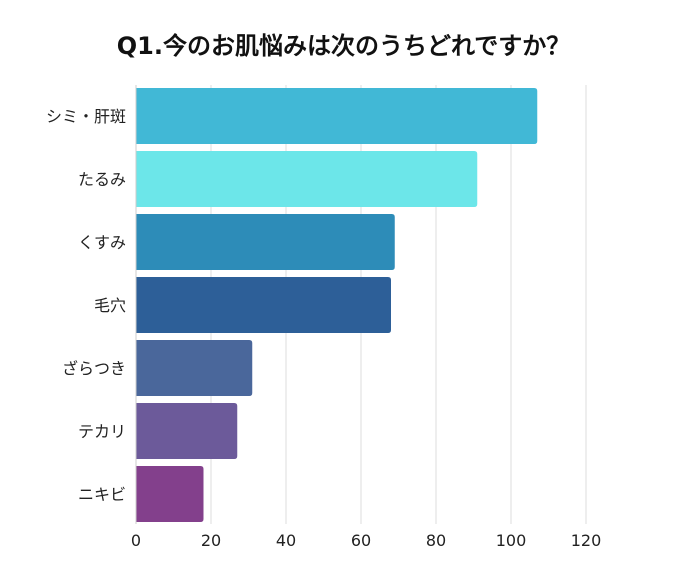 The height and width of the screenshot is (588, 687). What do you see at coordinates (102, 179) in the screenshot?
I see `category-label: たるみ` at bounding box center [102, 179].